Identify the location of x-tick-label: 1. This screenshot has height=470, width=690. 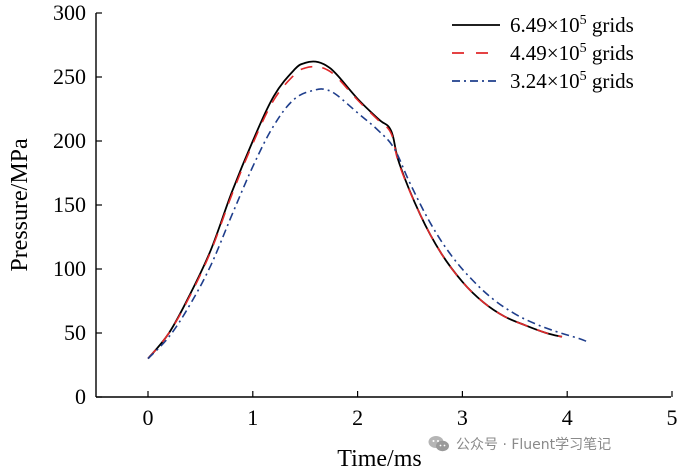
(252, 417).